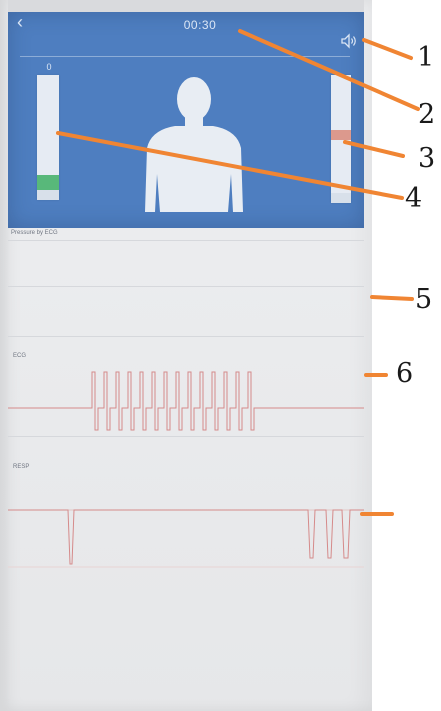 Image resolution: width=441 pixels, height=711 pixels. I want to click on callout-number-2: 2, so click(427, 114).